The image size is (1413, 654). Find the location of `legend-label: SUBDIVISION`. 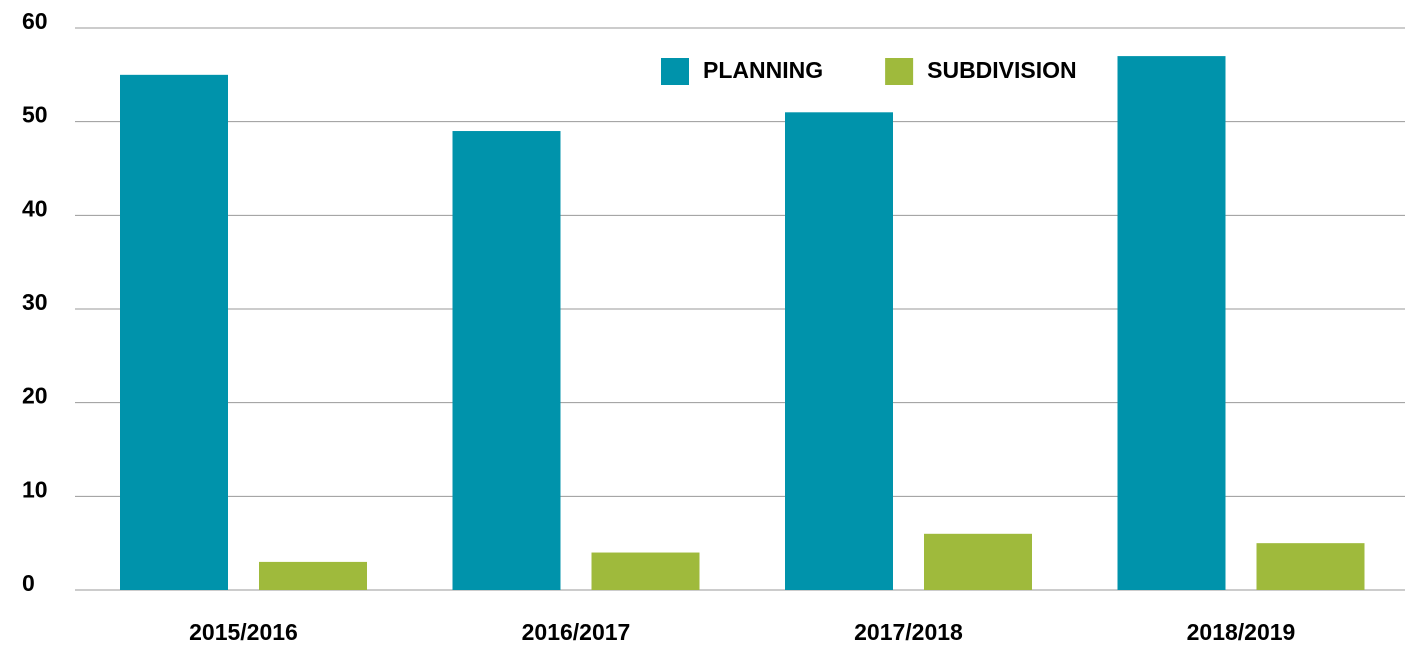

legend-label: SUBDIVISION is located at coordinates (1002, 70).